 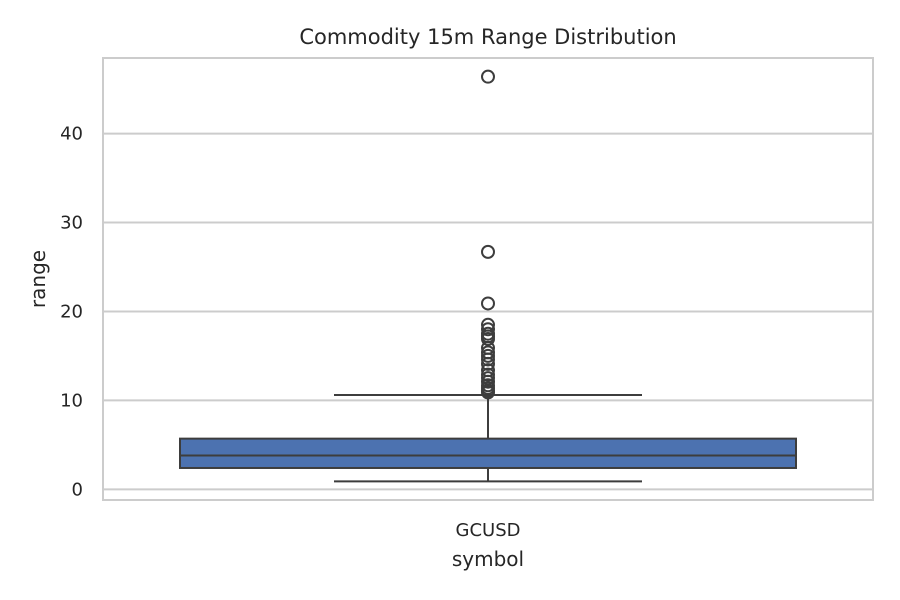 I want to click on y-tick-labels: 0 10 20 30 40, so click(x=71, y=312).